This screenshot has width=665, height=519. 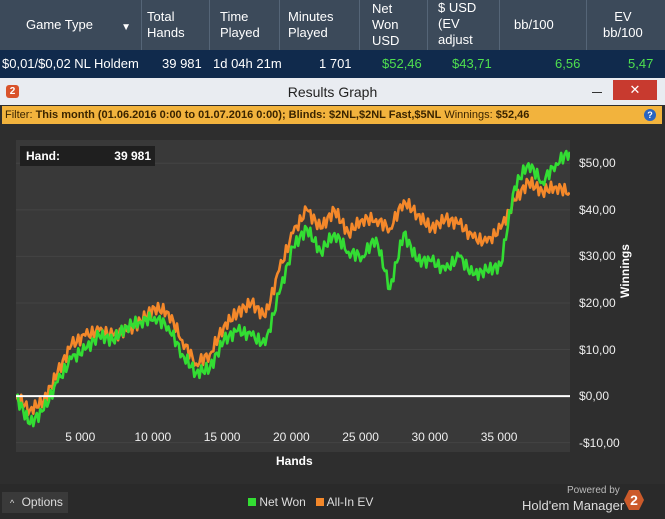 I want to click on options-button: ^ Options, so click(x=35, y=502).